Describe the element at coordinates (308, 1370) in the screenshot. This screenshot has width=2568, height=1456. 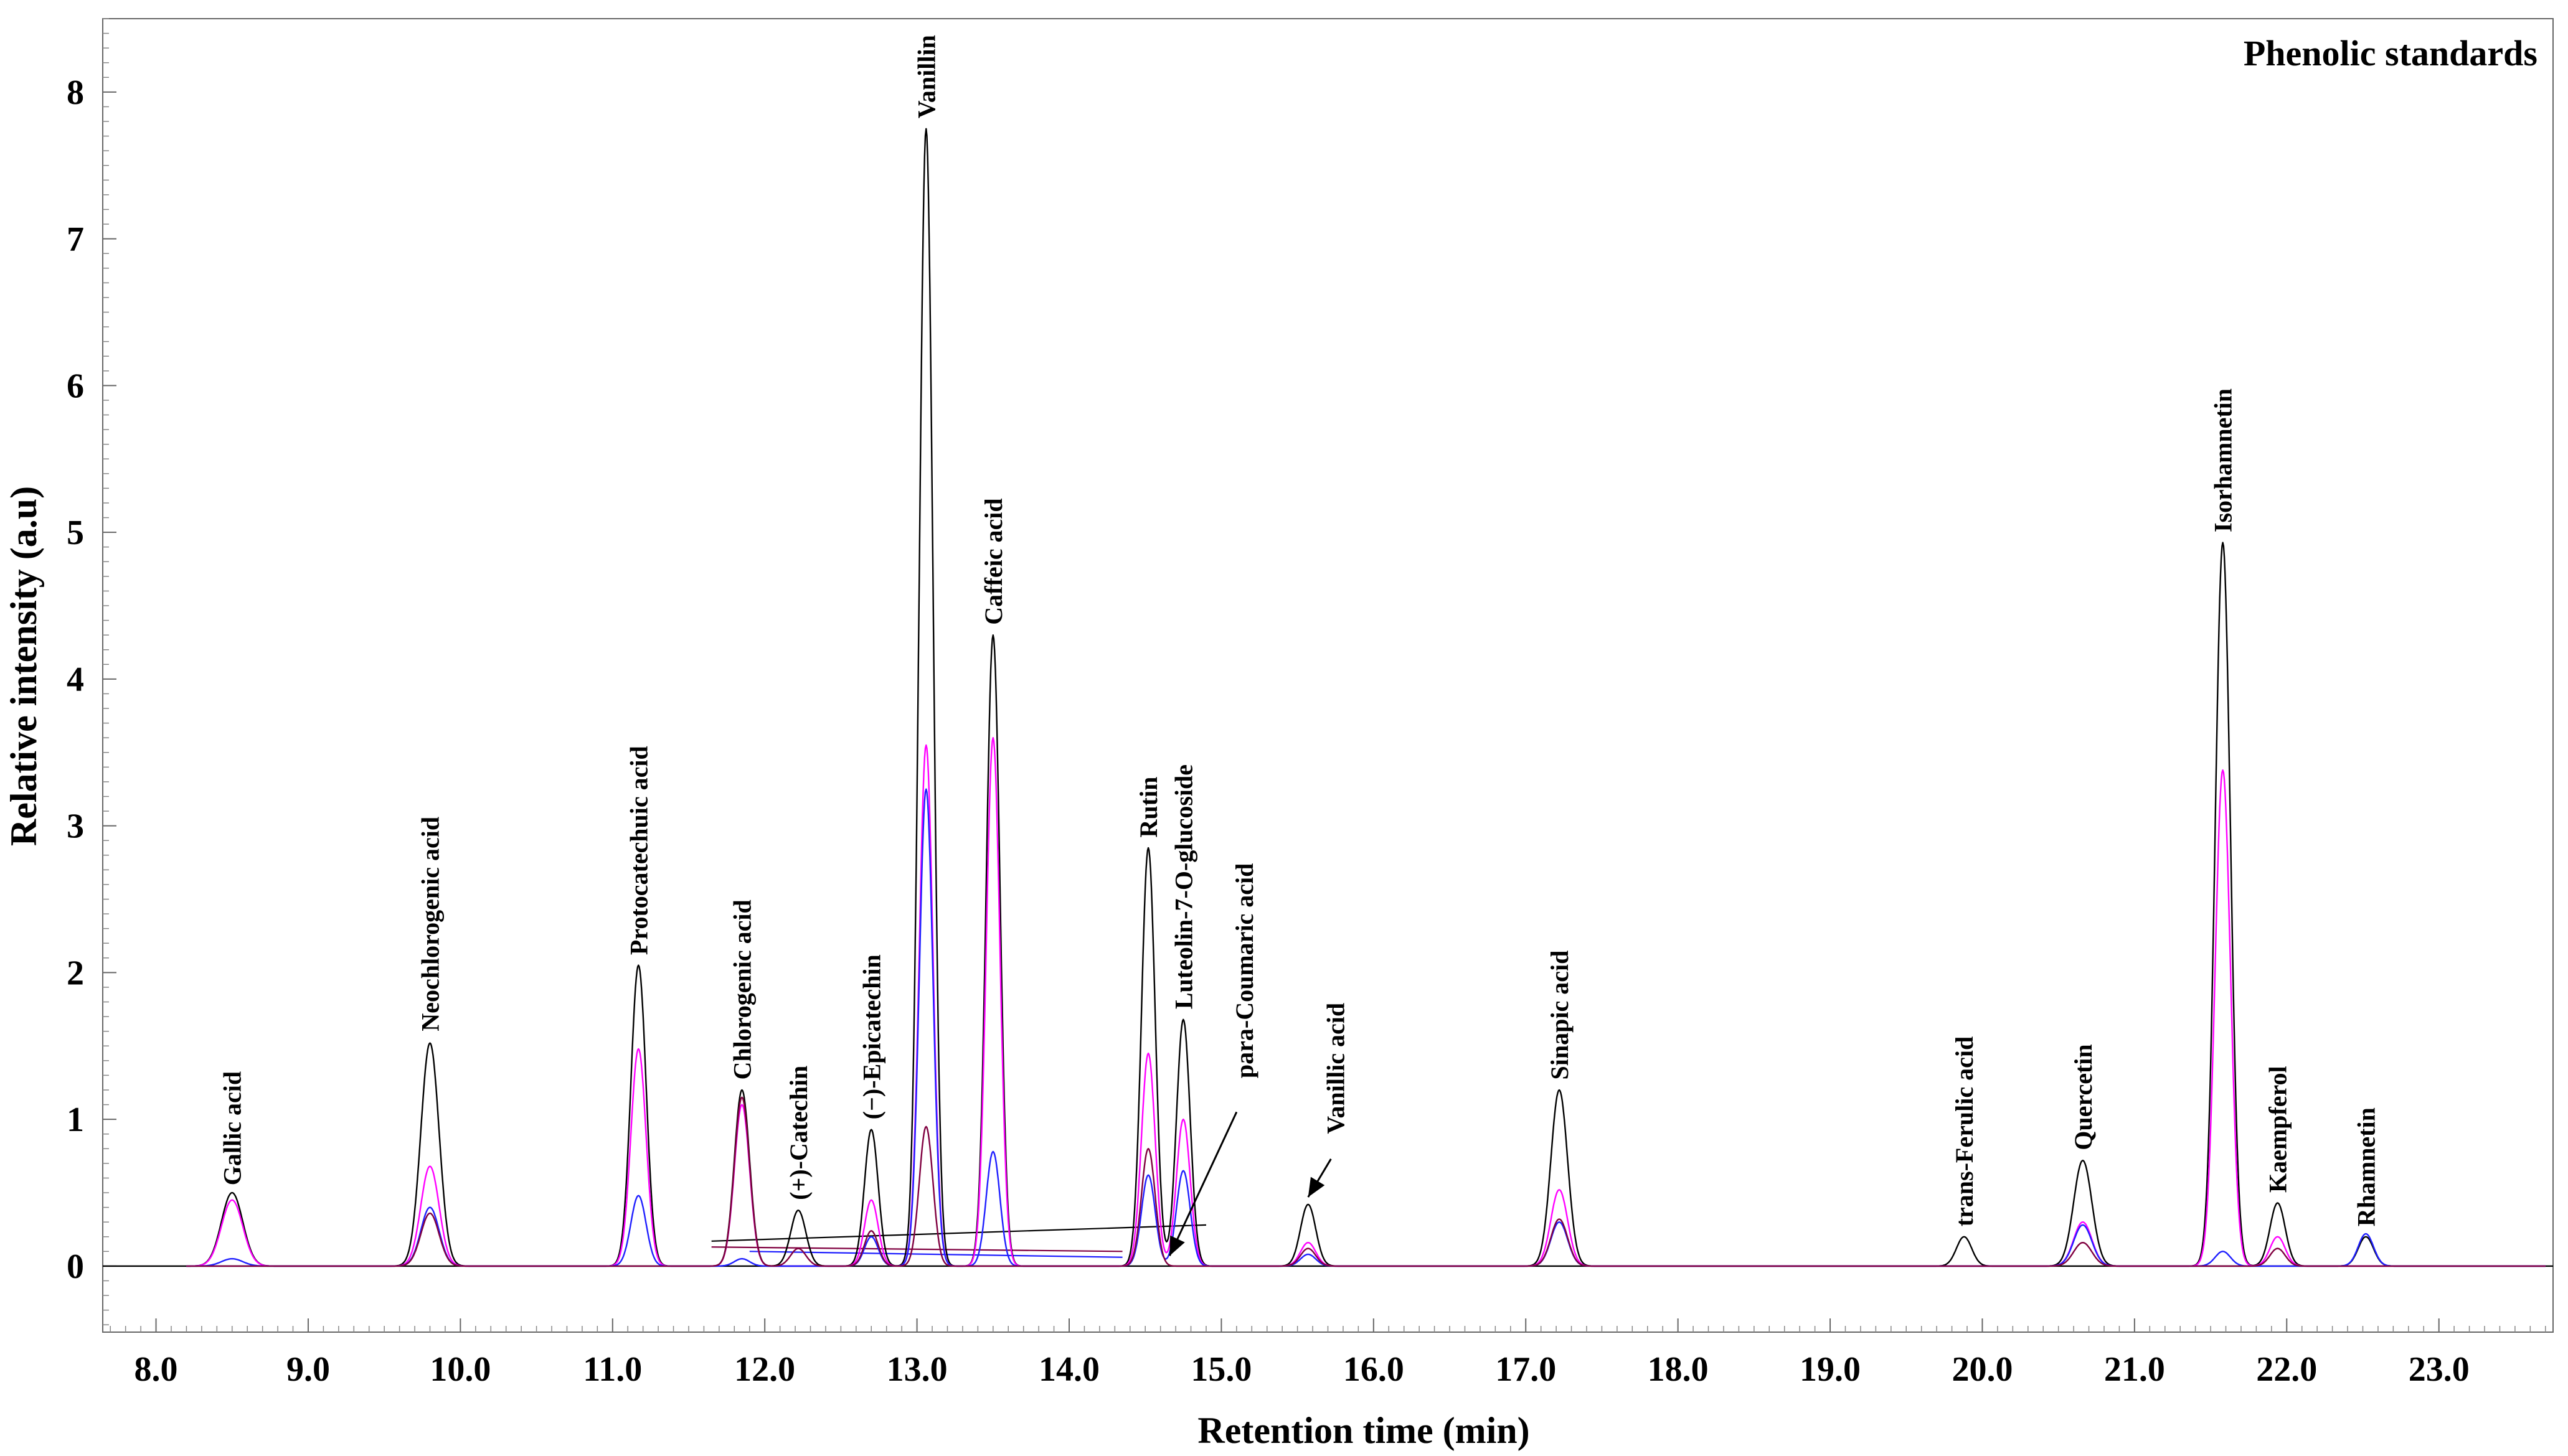
I see `x-tick-label: 9.0` at that location.